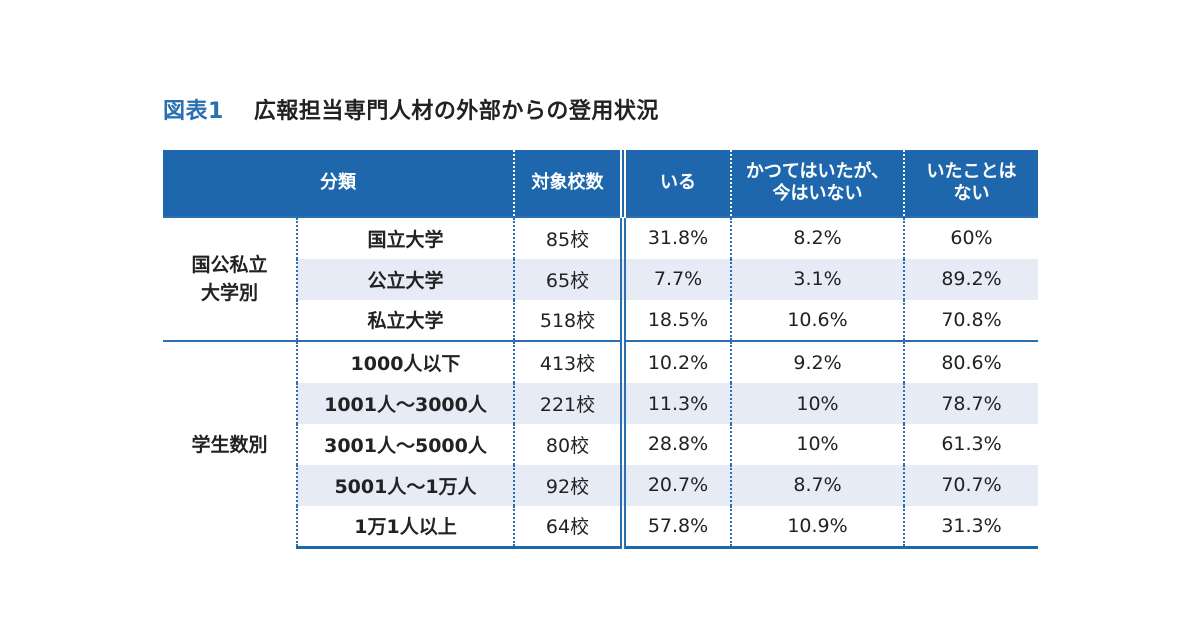 The image size is (1200, 630). I want to click on header-row: 分類 対象校数 いる かつてはいたが、 今はいない いたことは ない, so click(600, 183).